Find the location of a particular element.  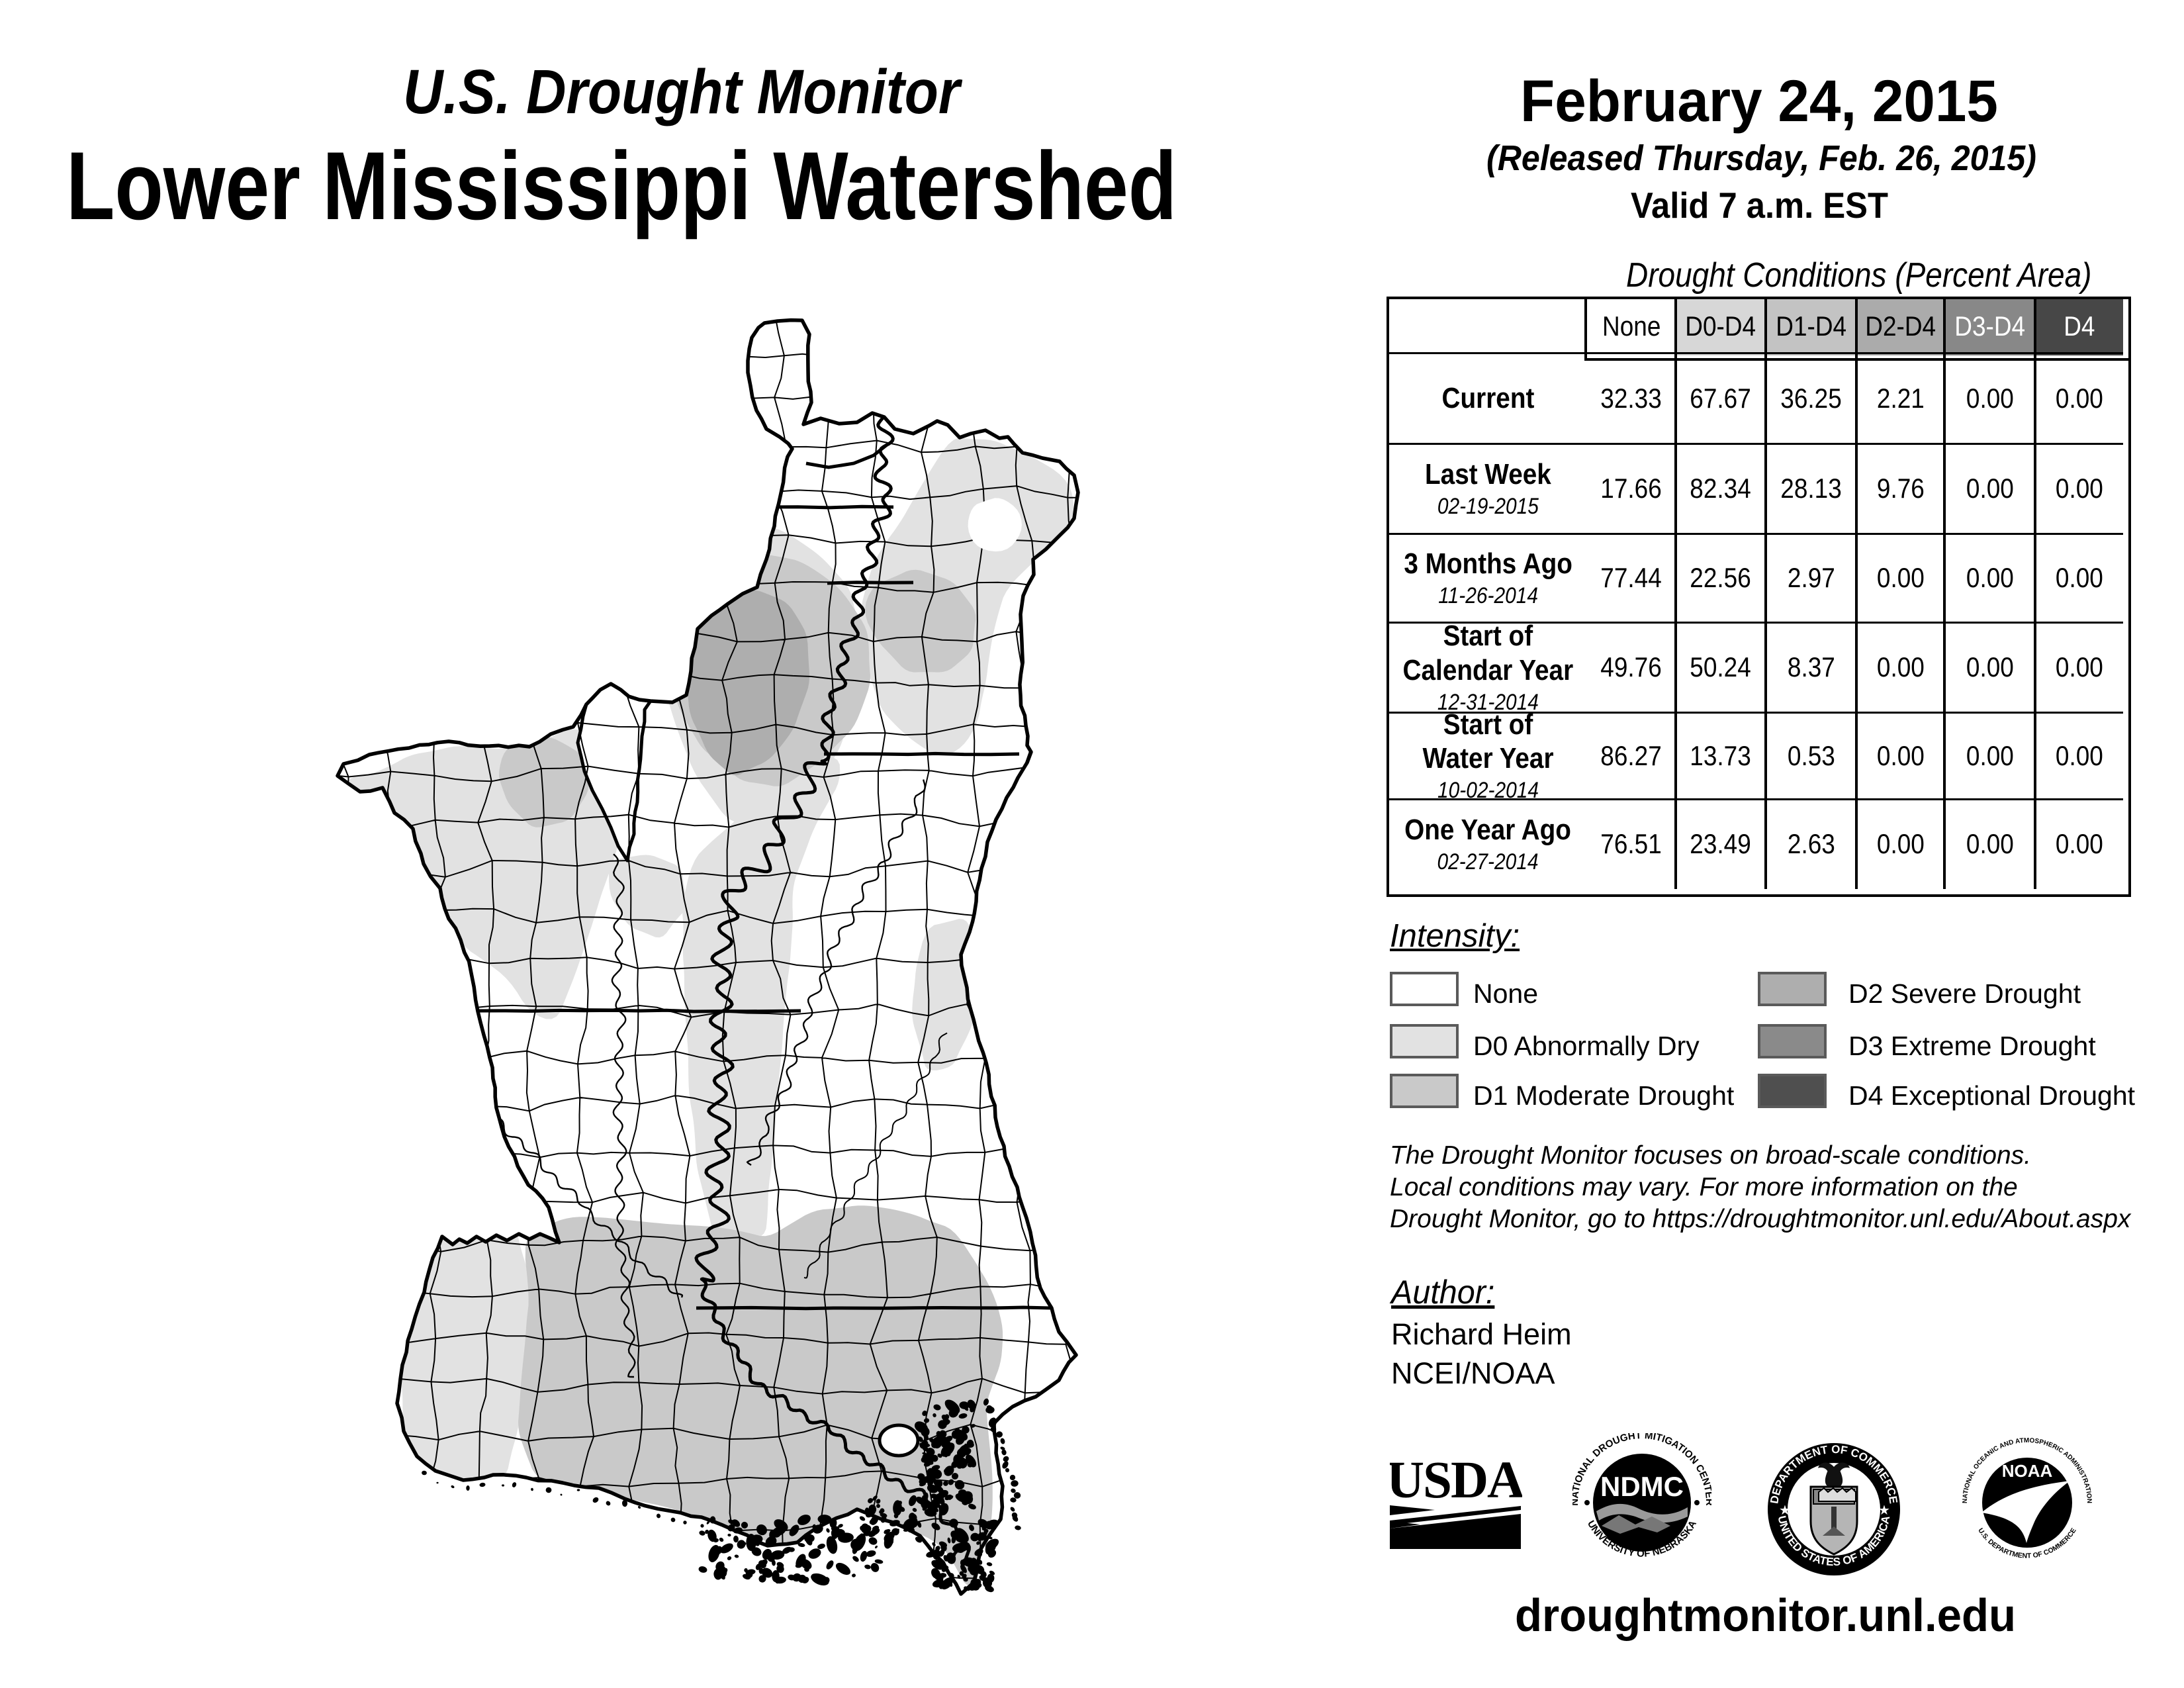

svg-text: NDMC is located at coordinates (1642, 1486).